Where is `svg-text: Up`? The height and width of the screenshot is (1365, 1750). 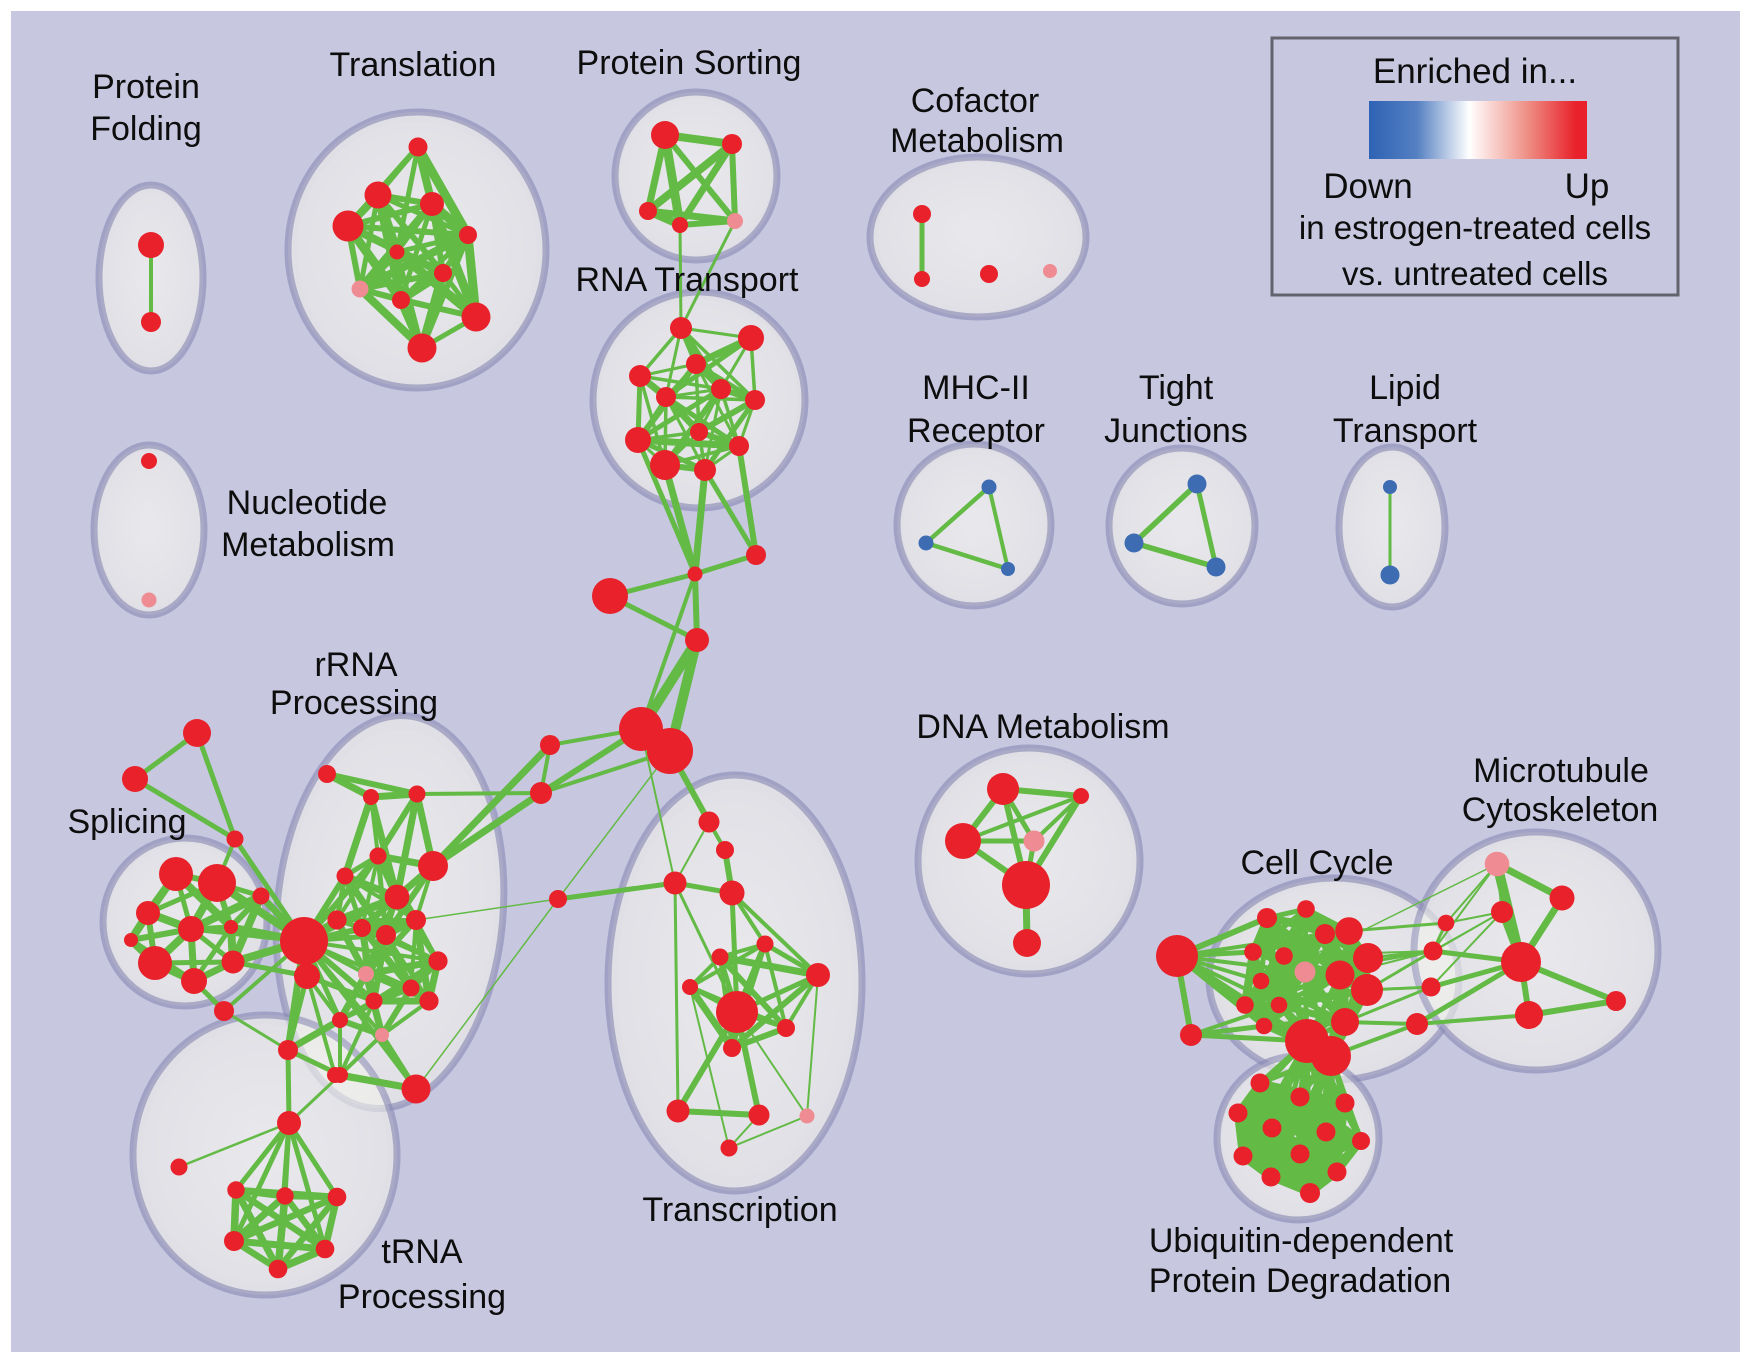 svg-text: Up is located at coordinates (1587, 186).